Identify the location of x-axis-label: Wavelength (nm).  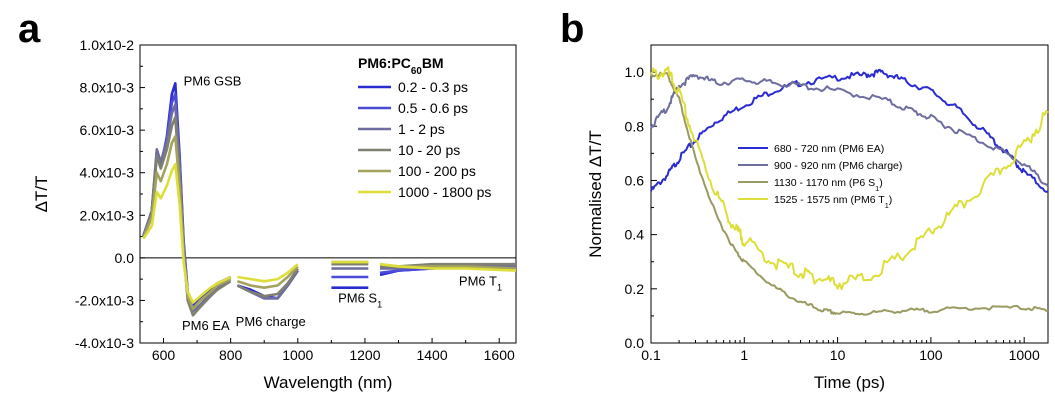
(328, 382).